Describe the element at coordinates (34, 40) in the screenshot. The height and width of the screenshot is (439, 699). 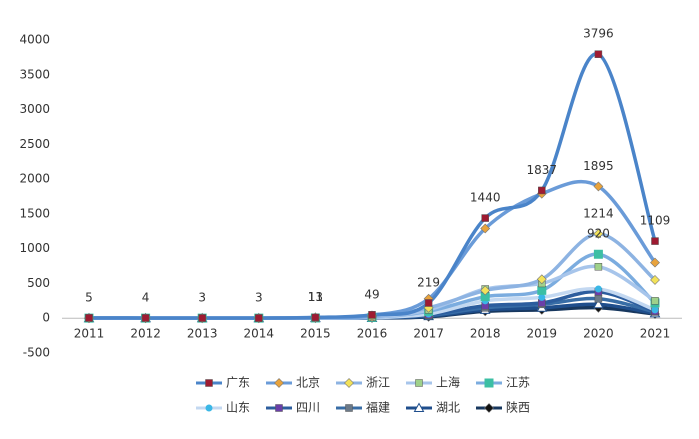
I see `y-tick-label: 4000` at that location.